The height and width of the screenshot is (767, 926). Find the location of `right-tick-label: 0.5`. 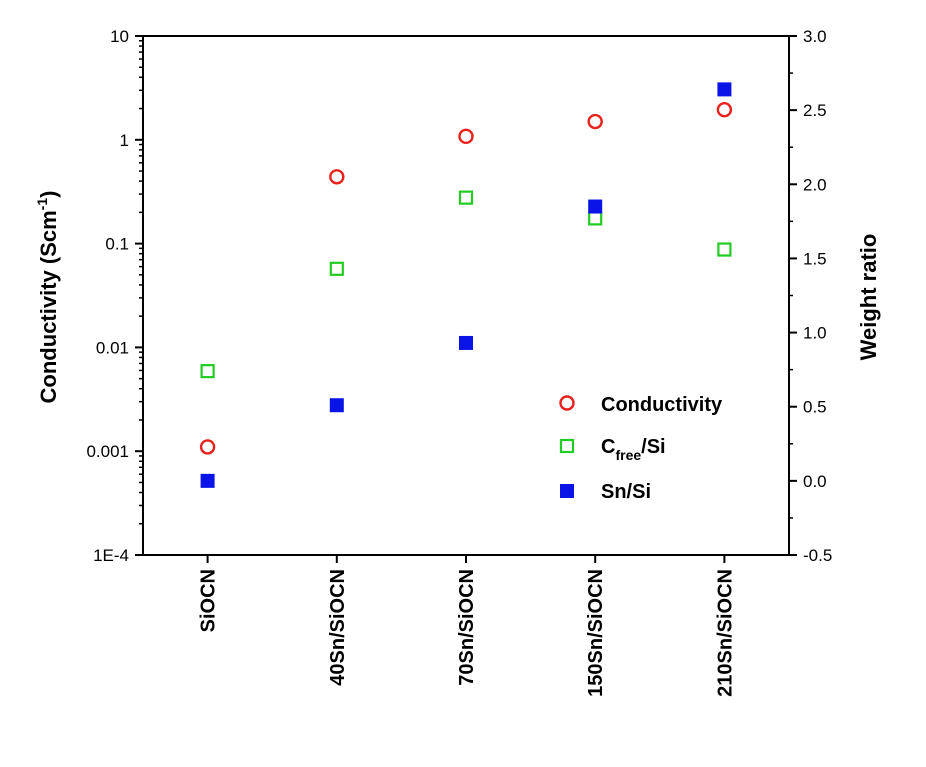

right-tick-label: 0.5 is located at coordinates (815, 407).